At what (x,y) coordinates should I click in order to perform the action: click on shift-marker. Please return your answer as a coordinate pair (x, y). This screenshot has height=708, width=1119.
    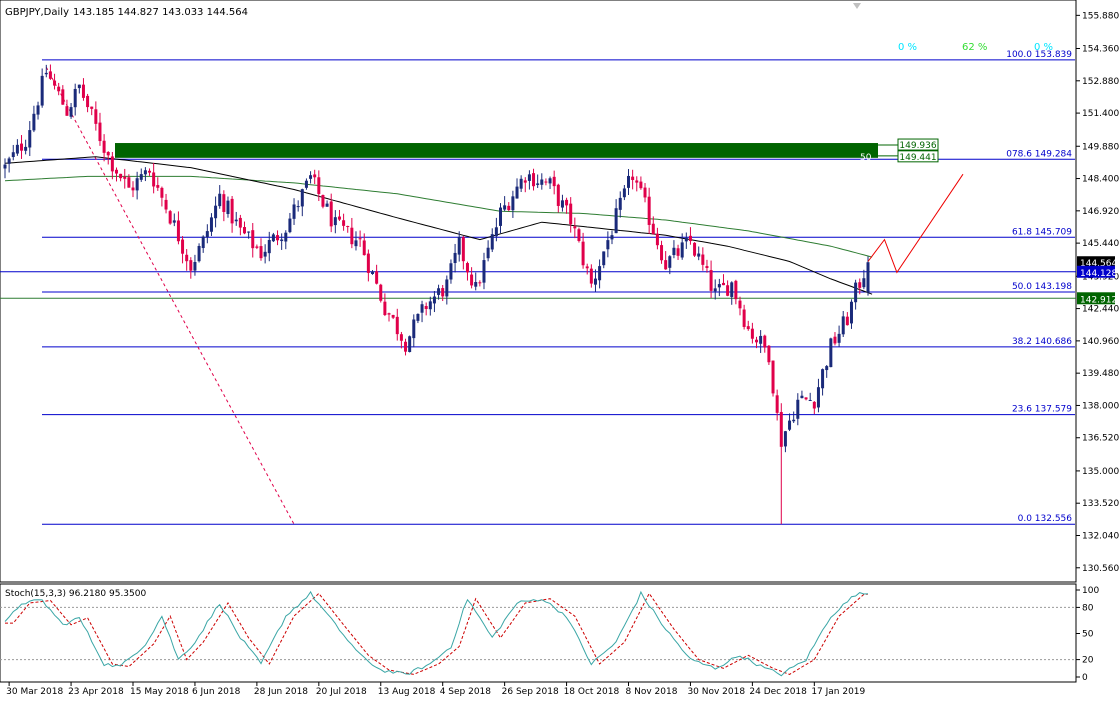
    Looking at the image, I should click on (857, 6).